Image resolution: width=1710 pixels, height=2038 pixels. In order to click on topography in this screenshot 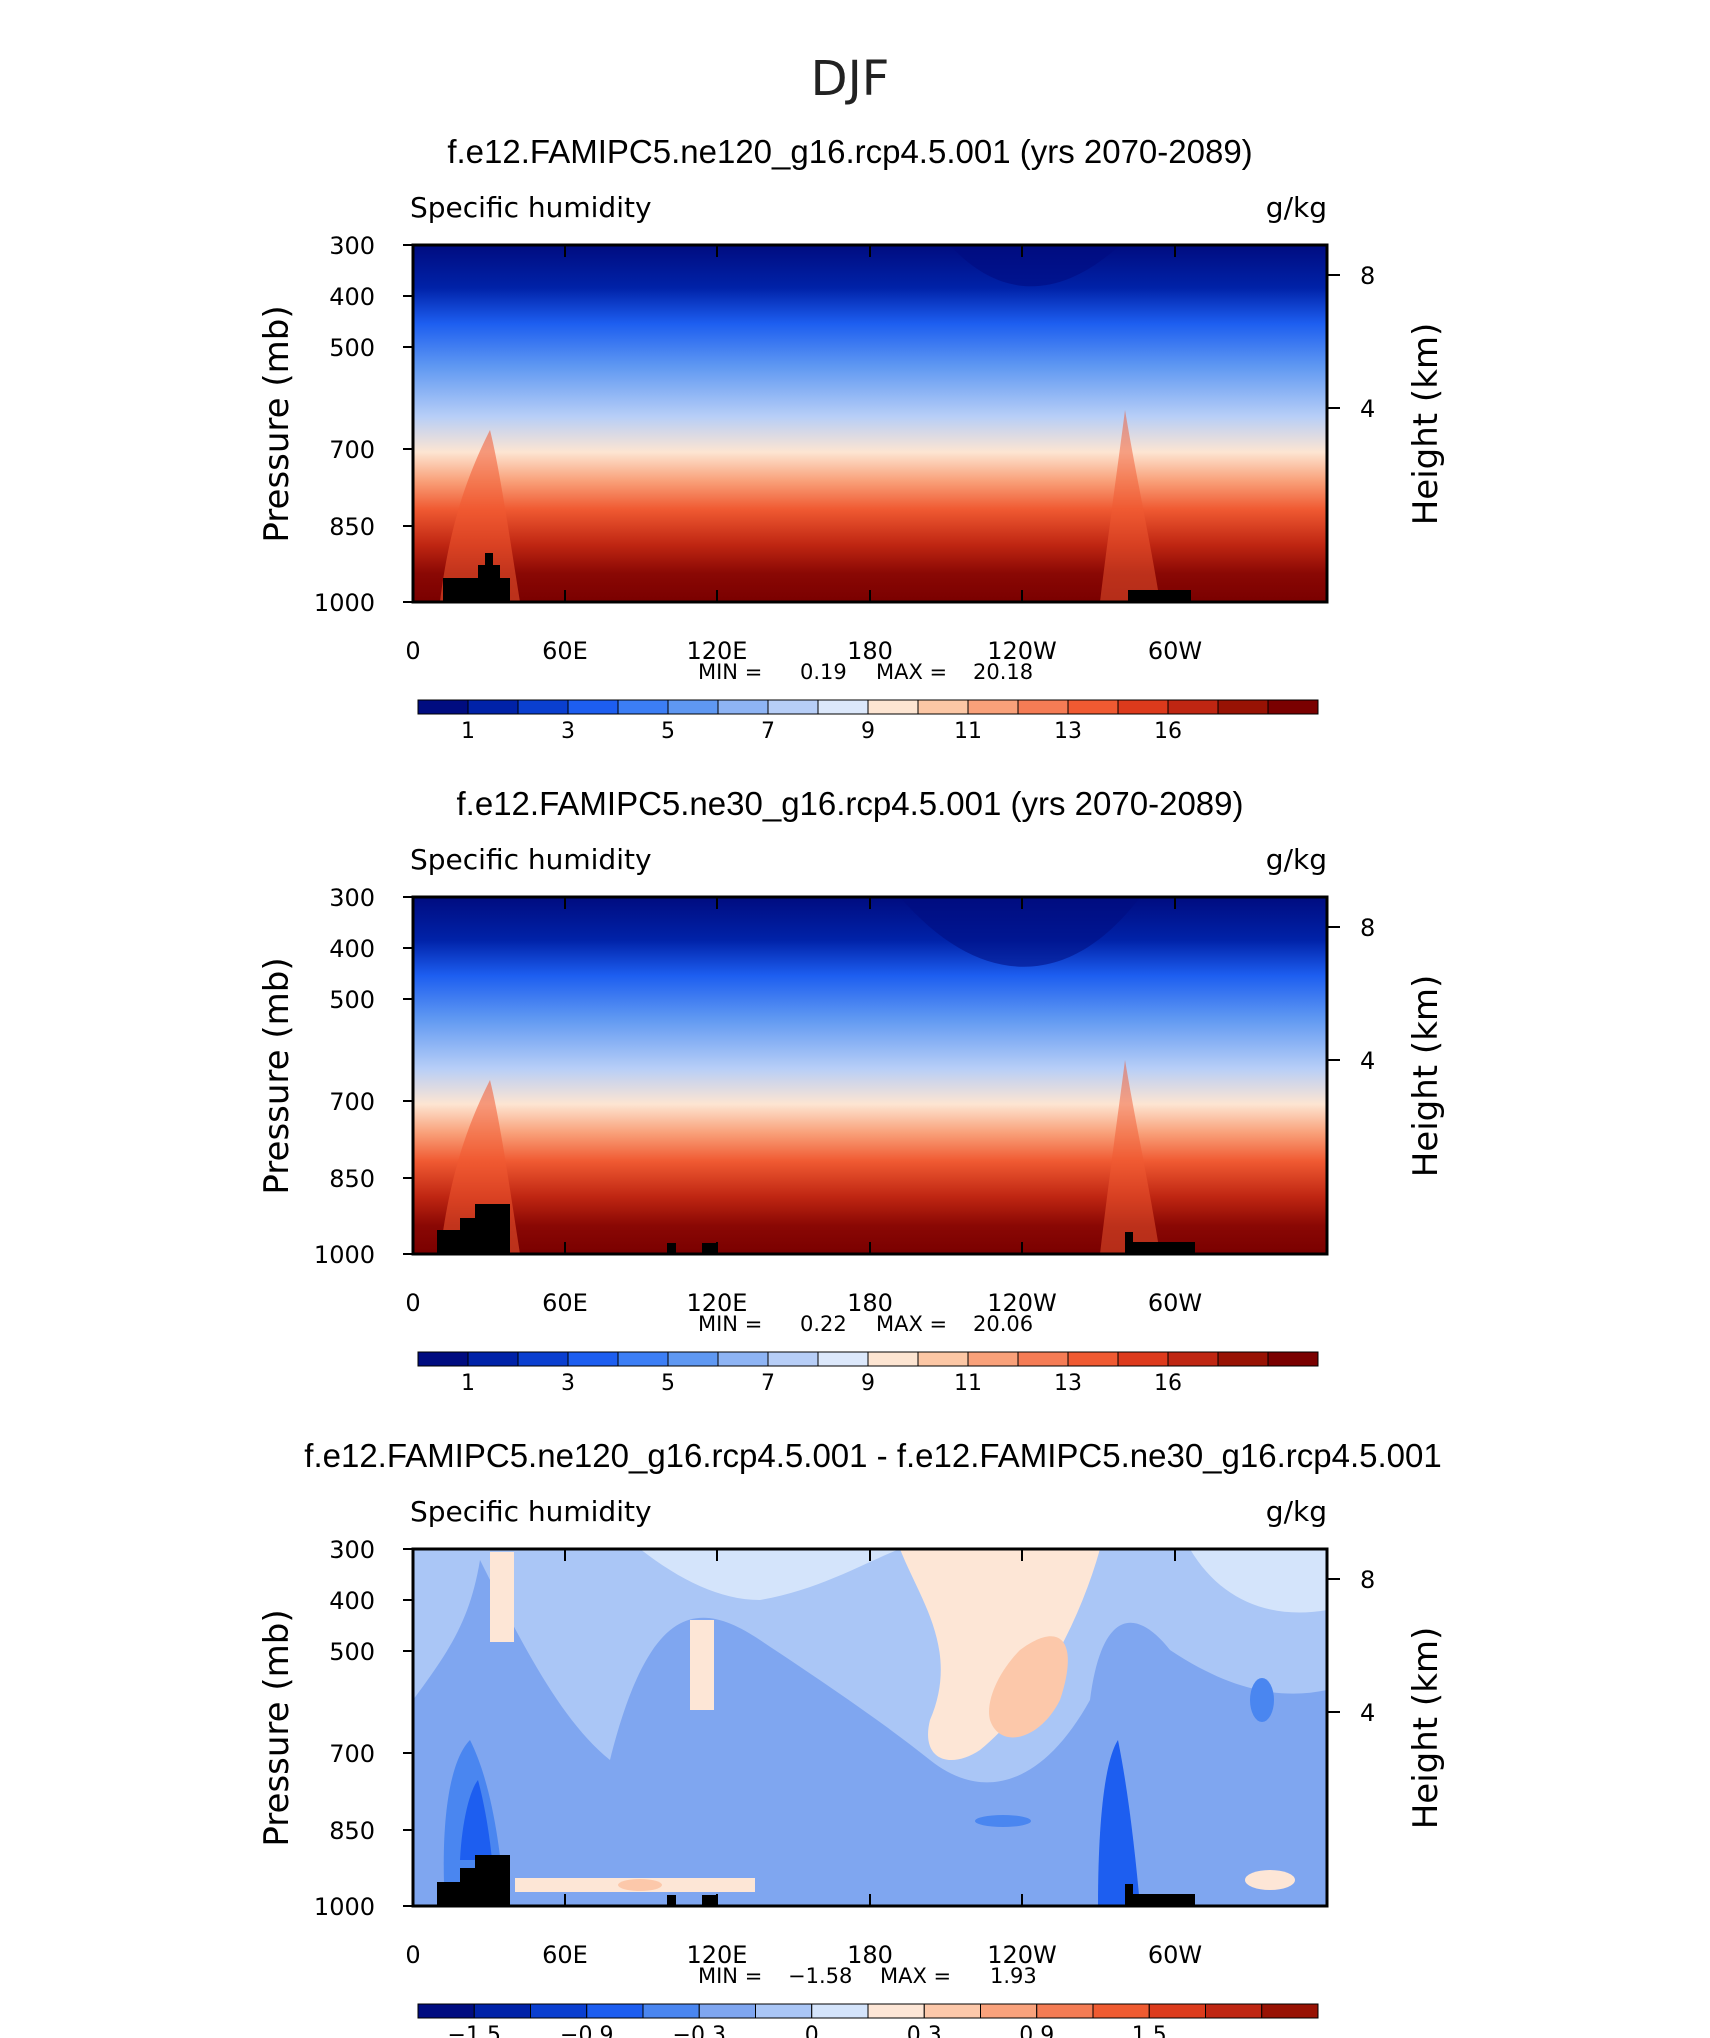, I will do `click(473, 1880)`.